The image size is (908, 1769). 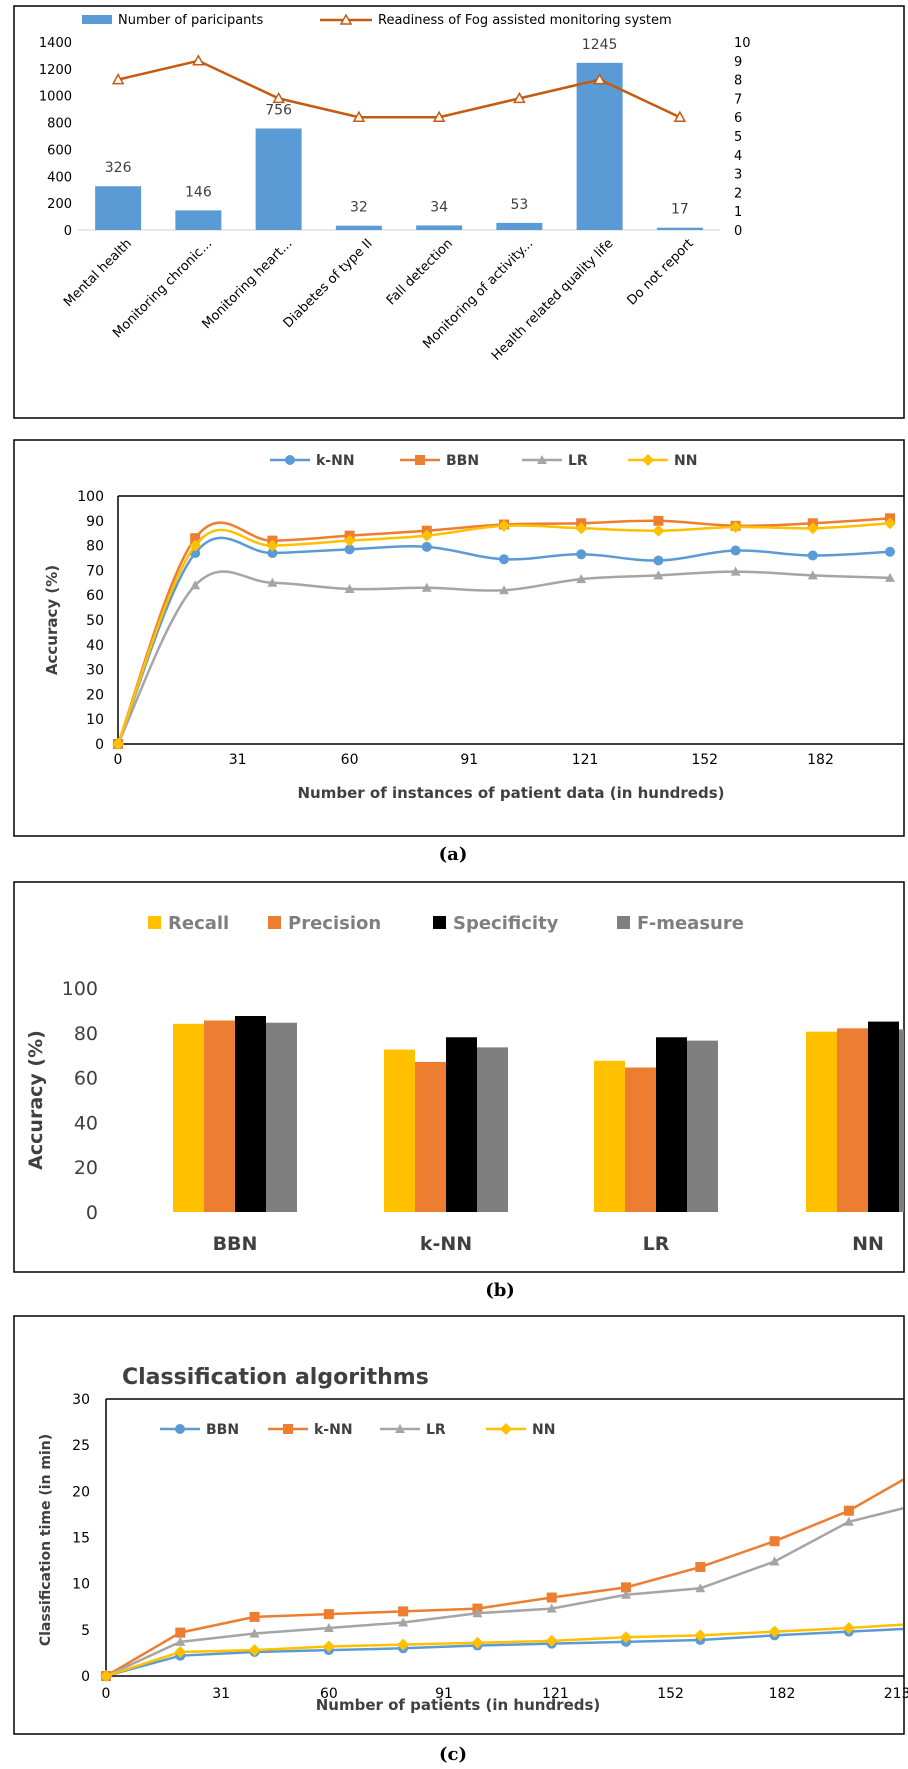 What do you see at coordinates (585, 760) in the screenshot?
I see `p2-xtick-label: 121` at bounding box center [585, 760].